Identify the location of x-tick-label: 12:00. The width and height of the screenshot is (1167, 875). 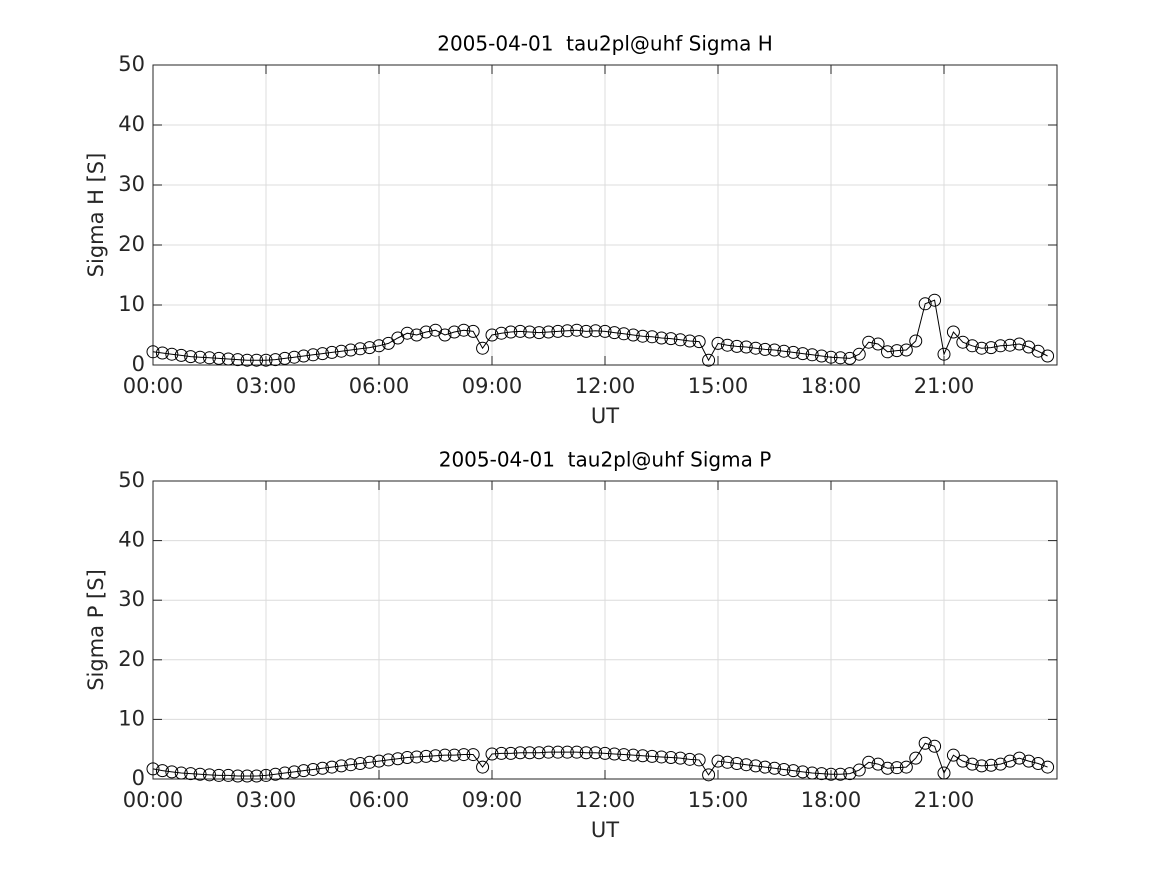
(605, 386).